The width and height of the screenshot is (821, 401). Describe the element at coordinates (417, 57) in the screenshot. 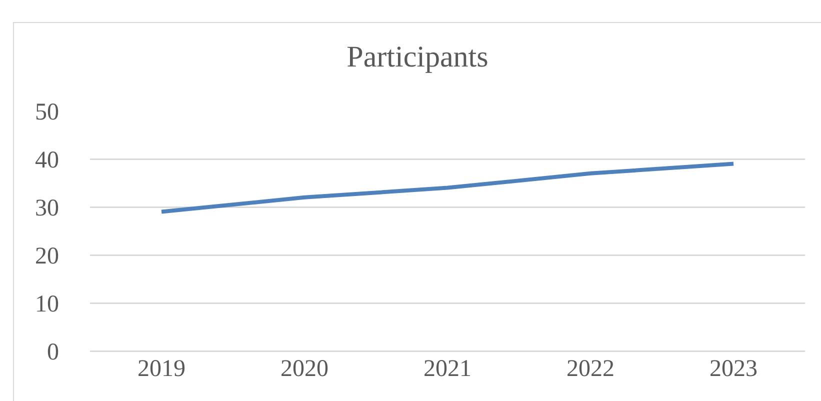

I see `chart-title: Participants` at that location.